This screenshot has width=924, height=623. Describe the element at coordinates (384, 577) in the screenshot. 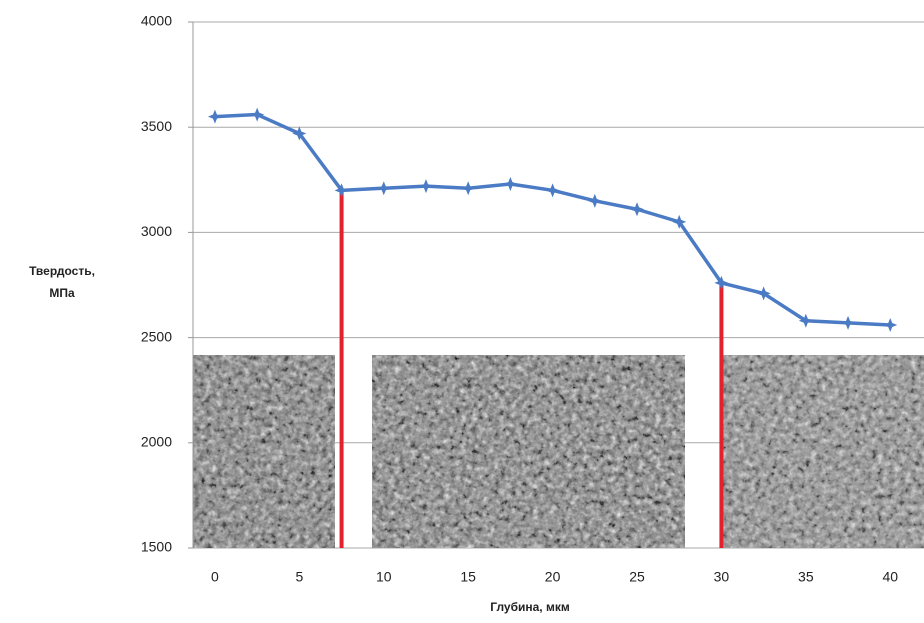

I see `x-tick-label: 10` at that location.